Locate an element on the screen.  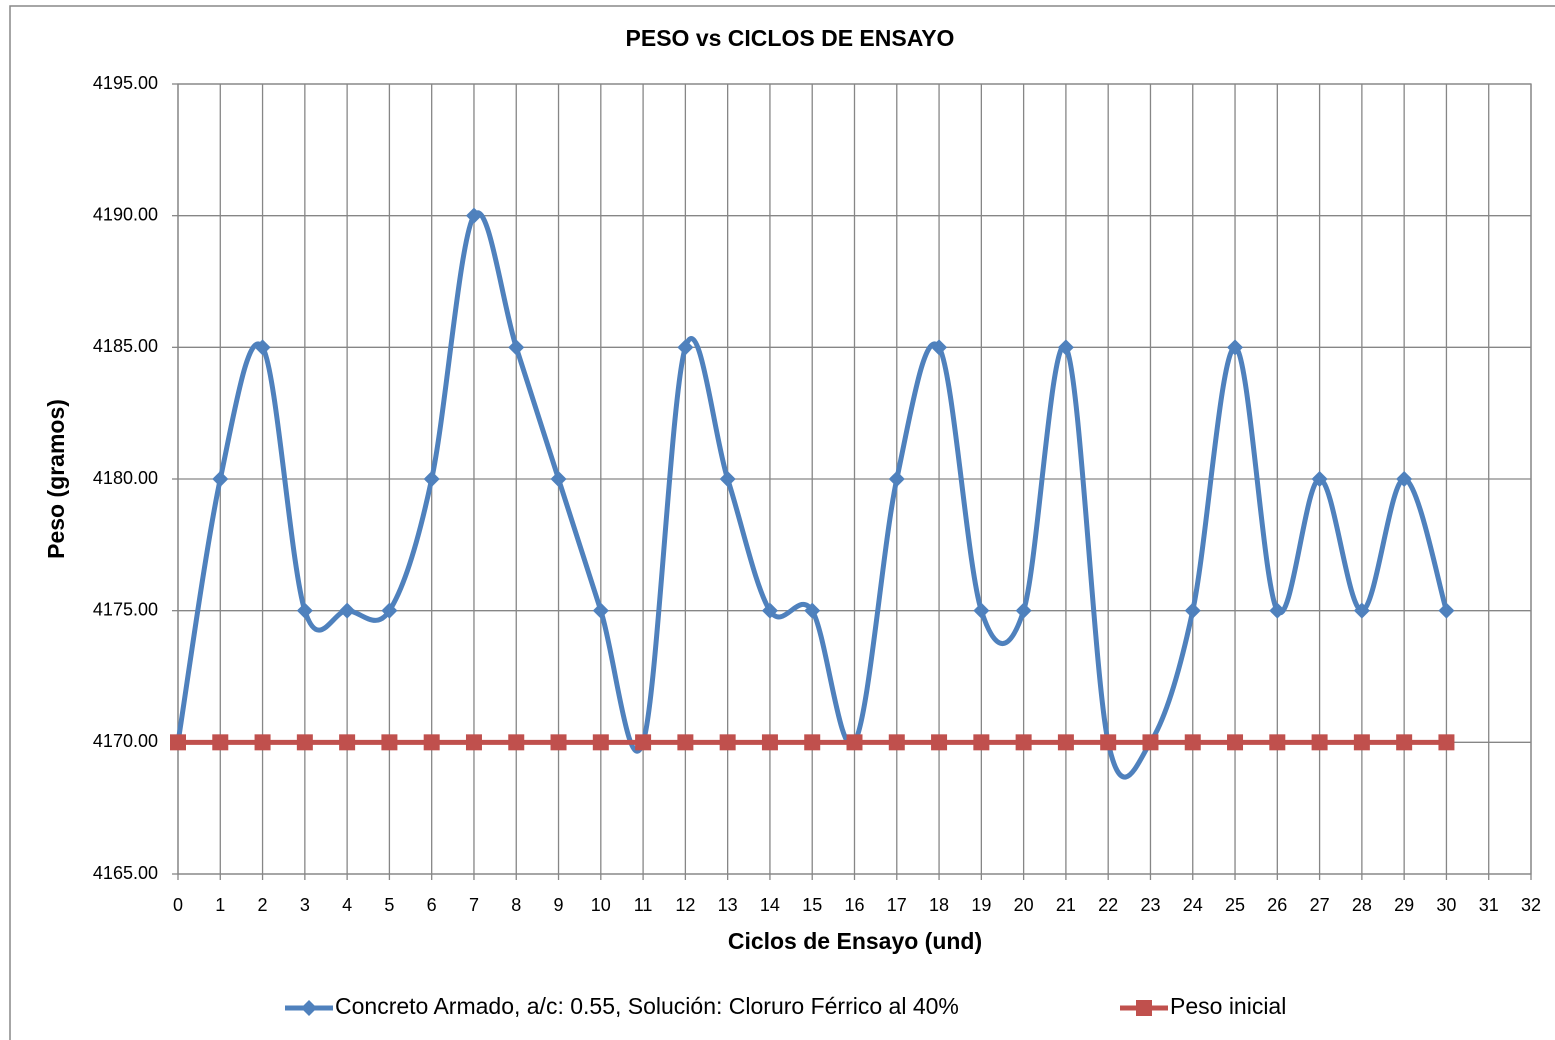
x-tick-label: 19 is located at coordinates (981, 905).